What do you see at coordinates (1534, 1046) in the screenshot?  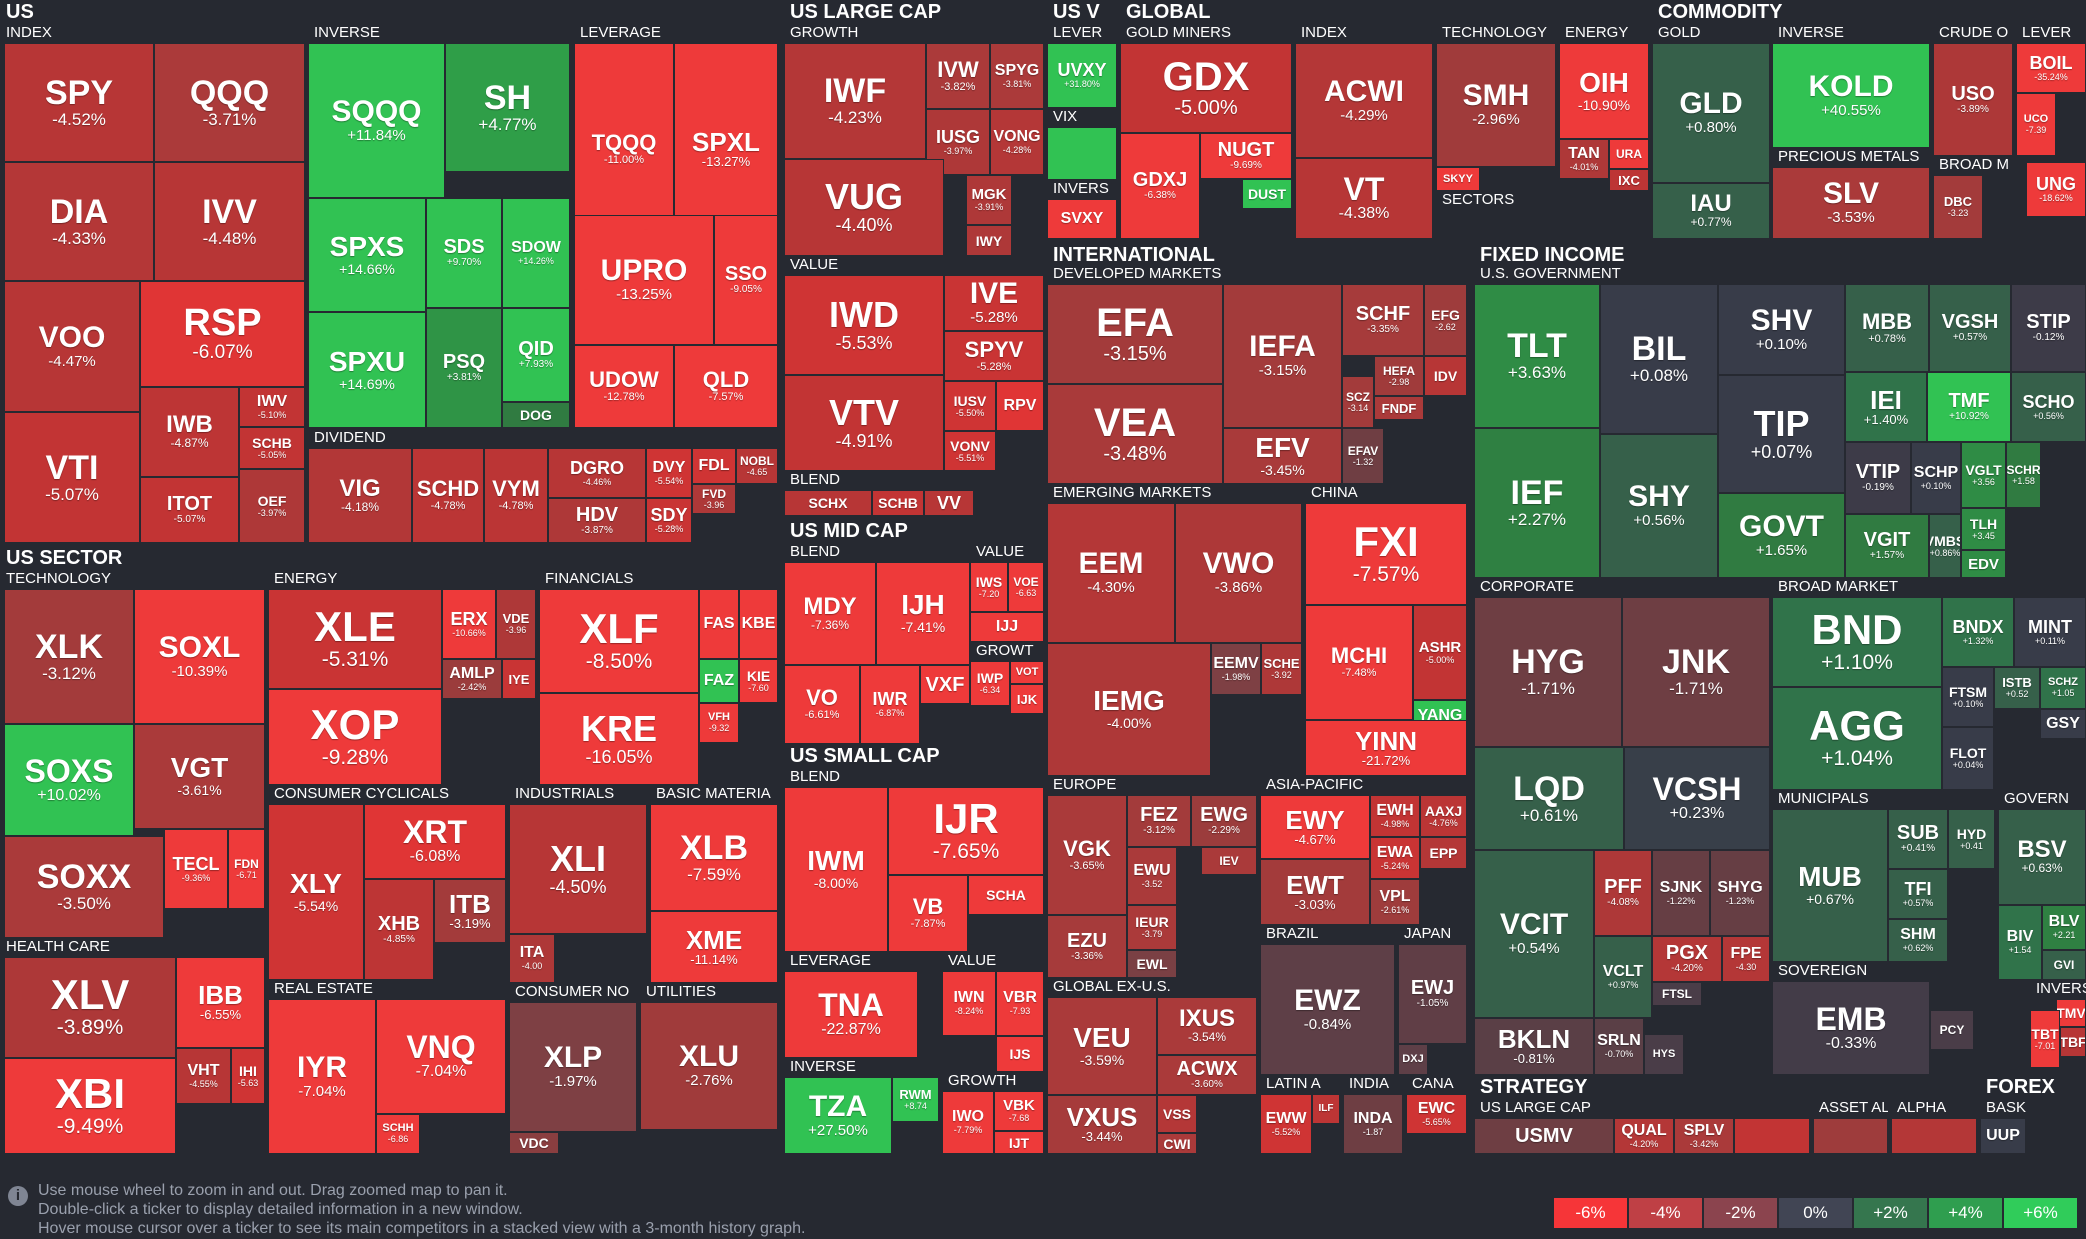 I see `ticker-tile: BKLN -0.81%` at bounding box center [1534, 1046].